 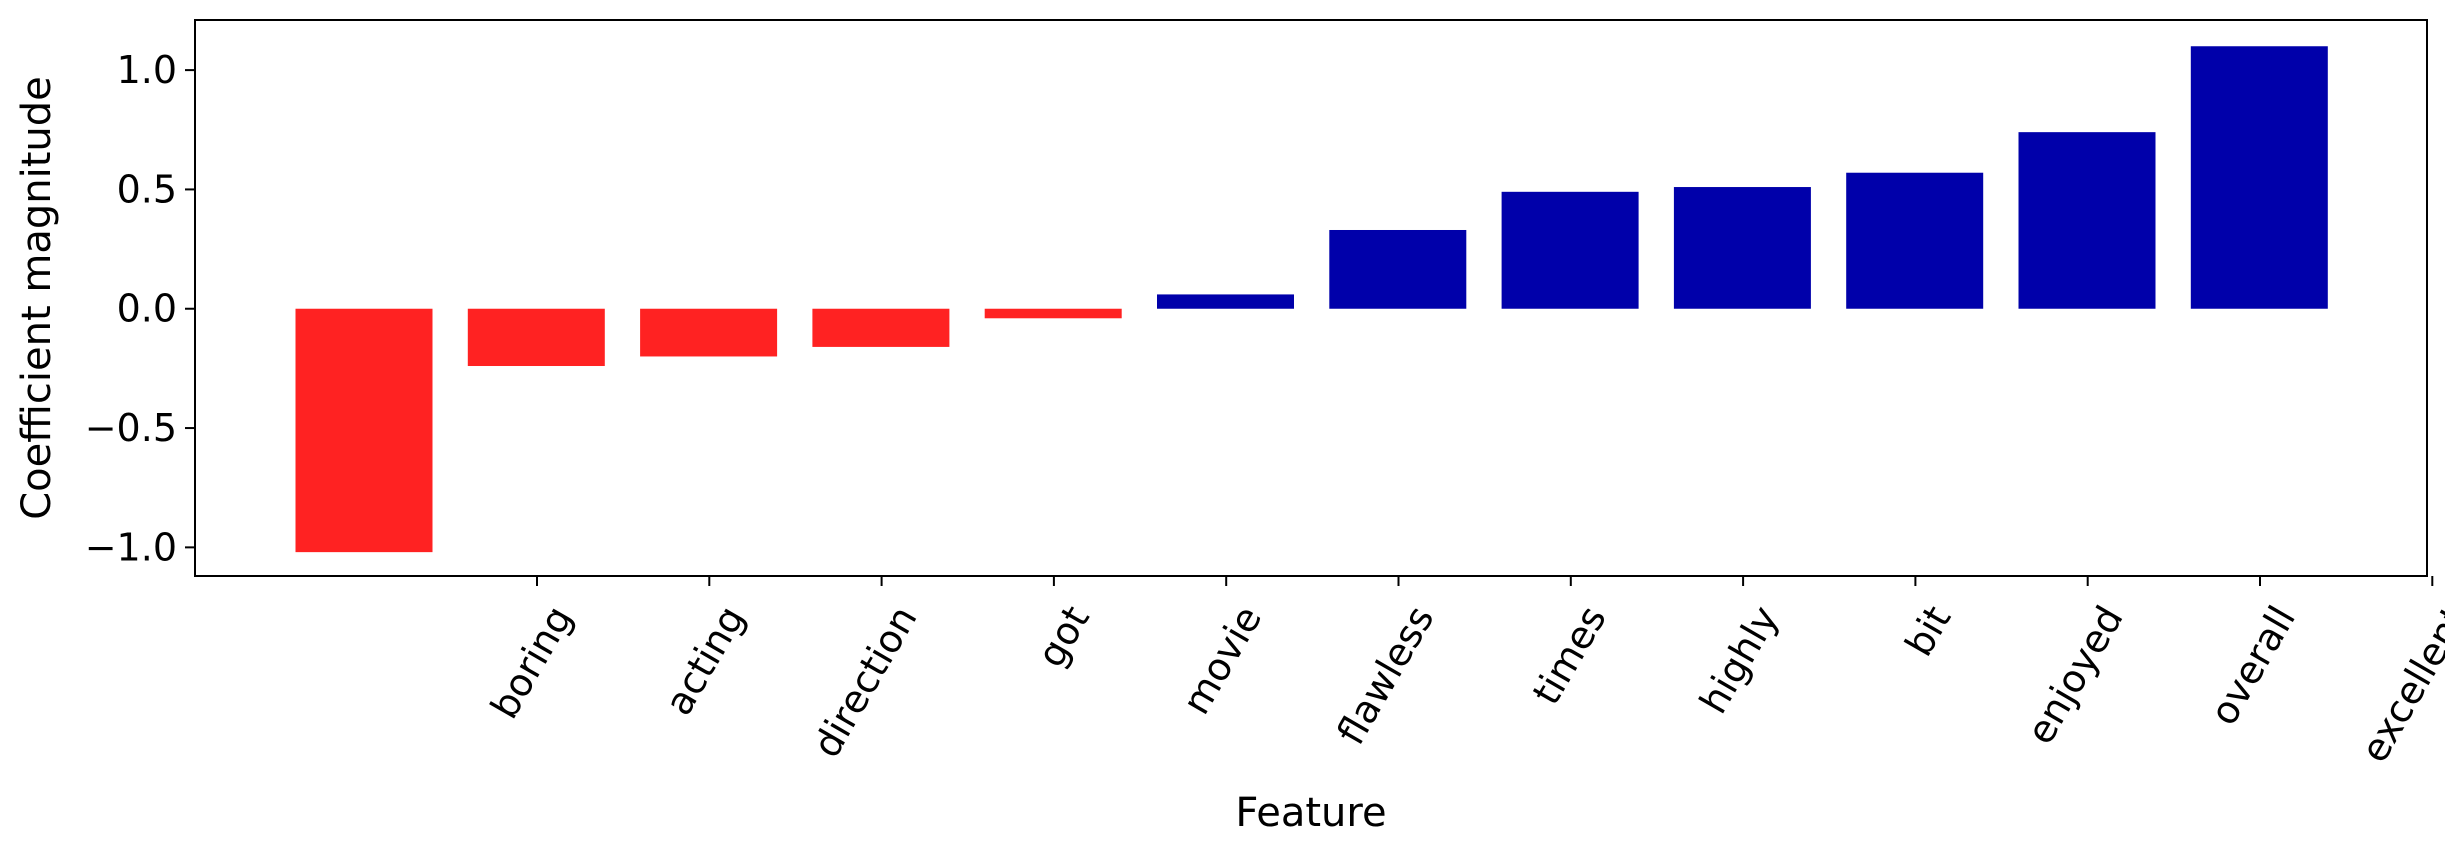 I want to click on x-axis-title: Feature, so click(x=1310, y=813).